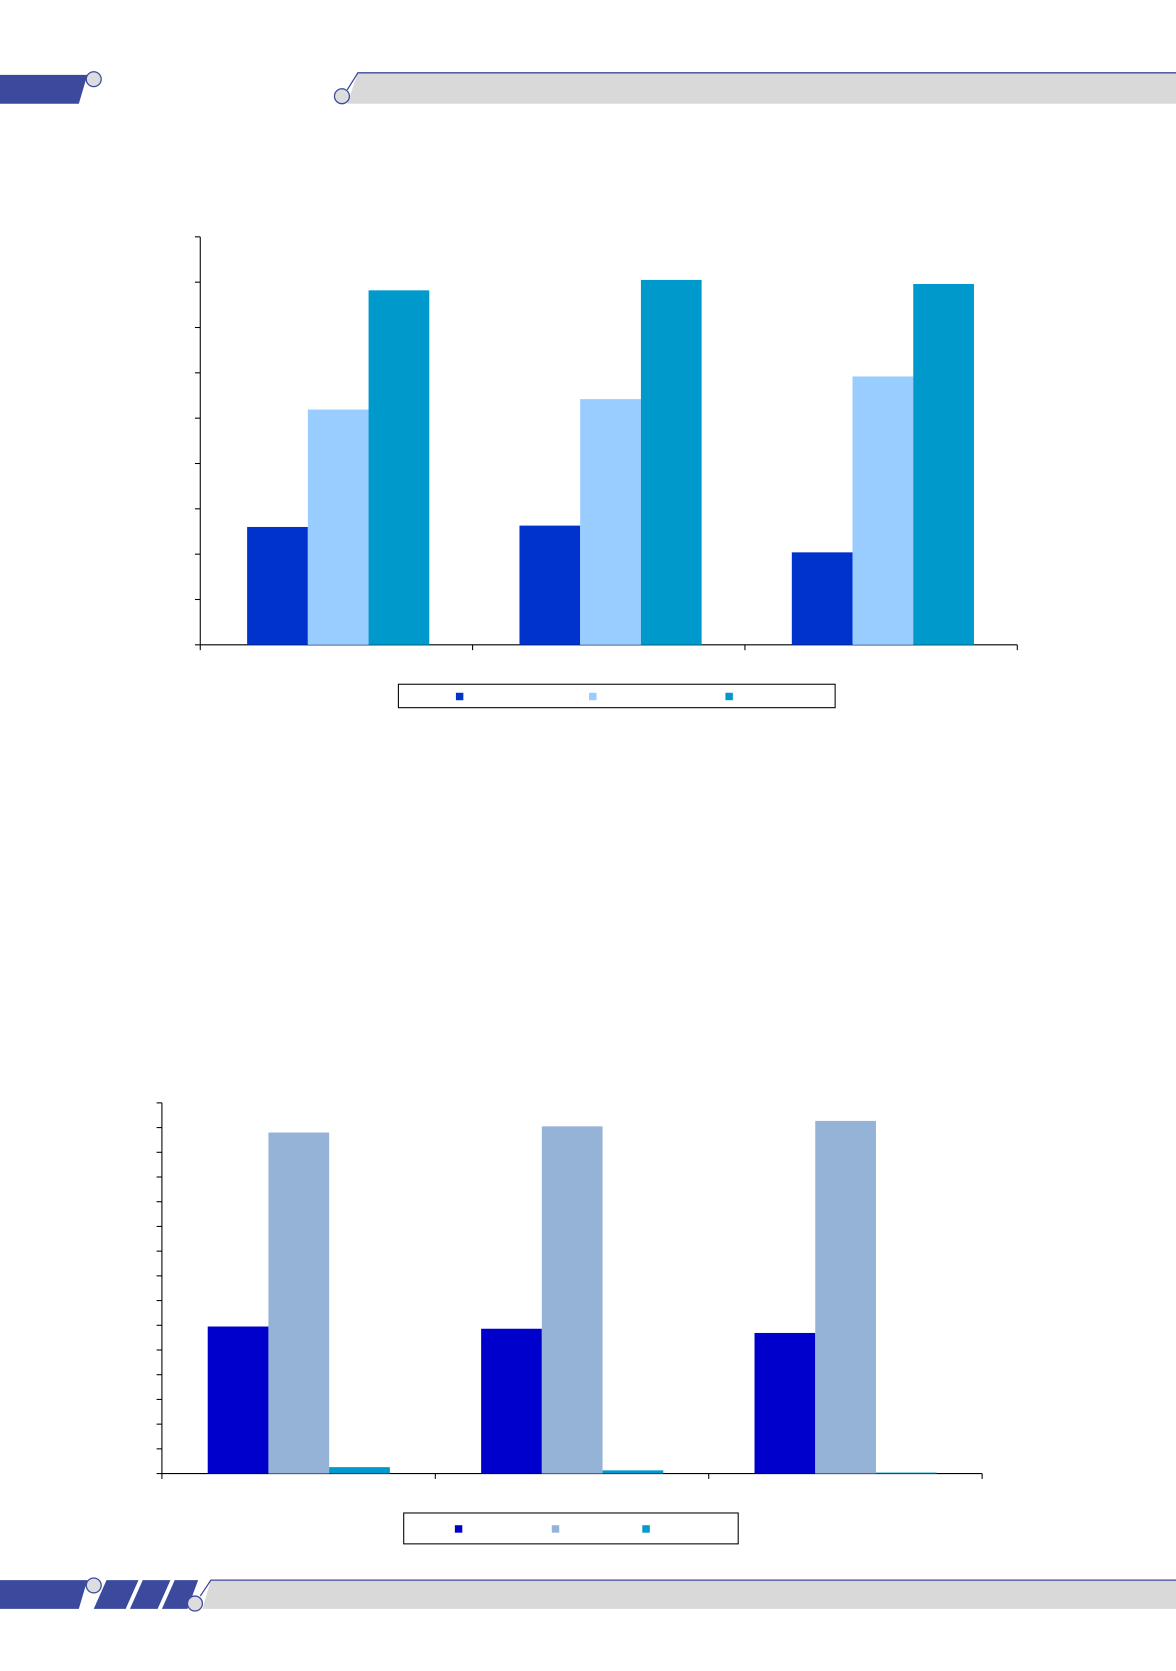  I want to click on header-tab, so click(44, 89).